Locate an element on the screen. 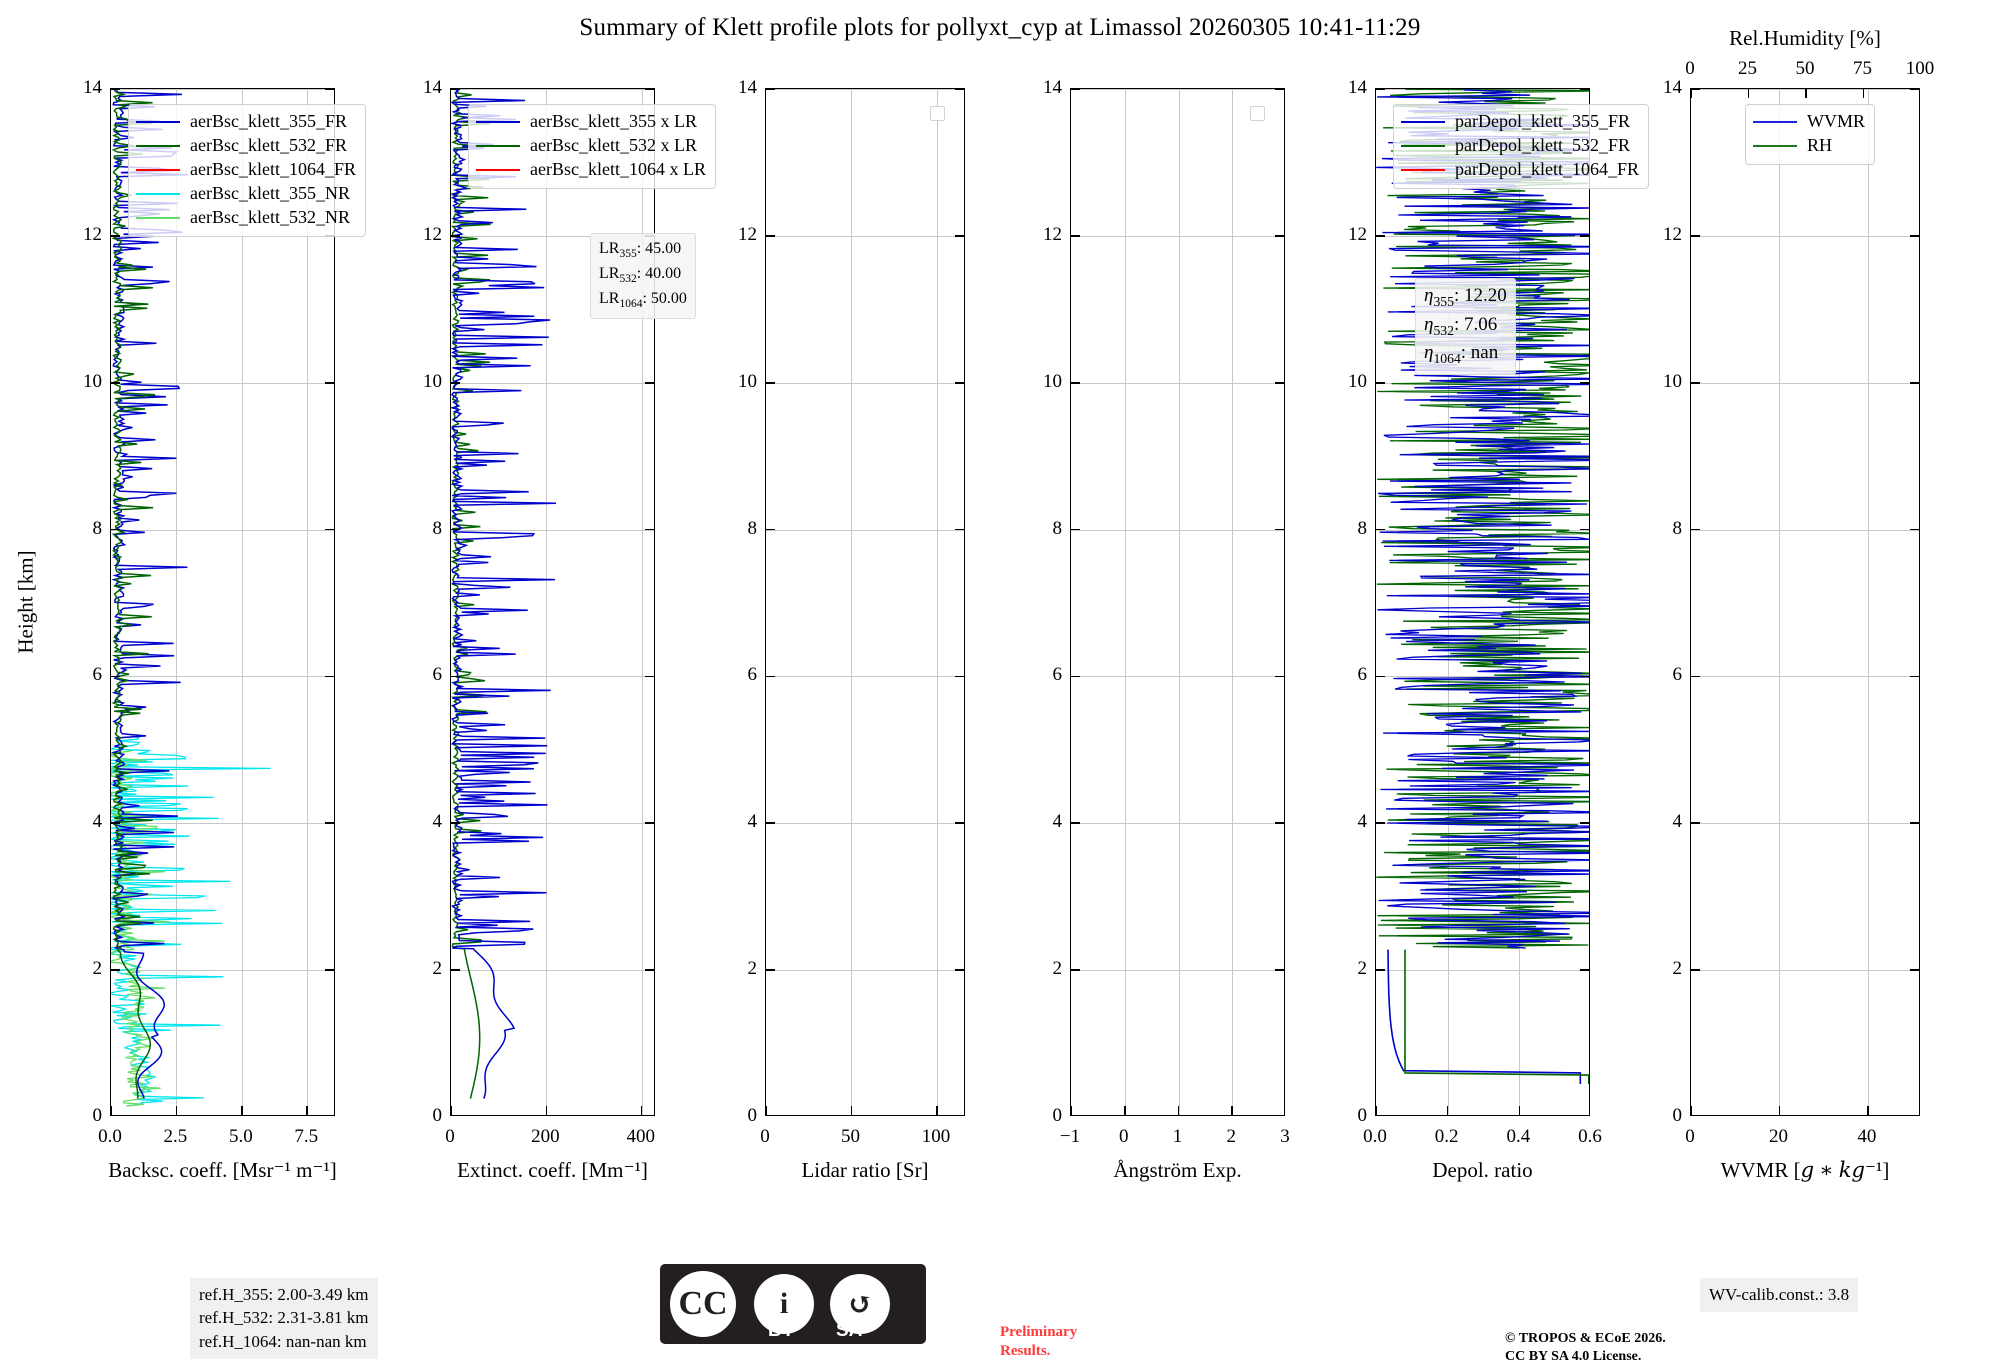 This screenshot has height=1366, width=2000. series-layer-backscatter is located at coordinates (191, 598).